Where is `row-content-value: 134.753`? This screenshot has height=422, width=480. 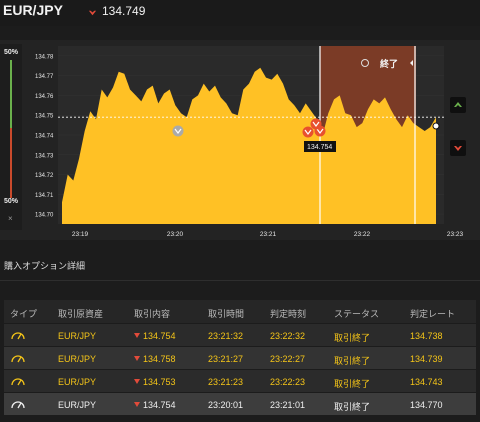
row-content-value: 134.753 is located at coordinates (159, 382).